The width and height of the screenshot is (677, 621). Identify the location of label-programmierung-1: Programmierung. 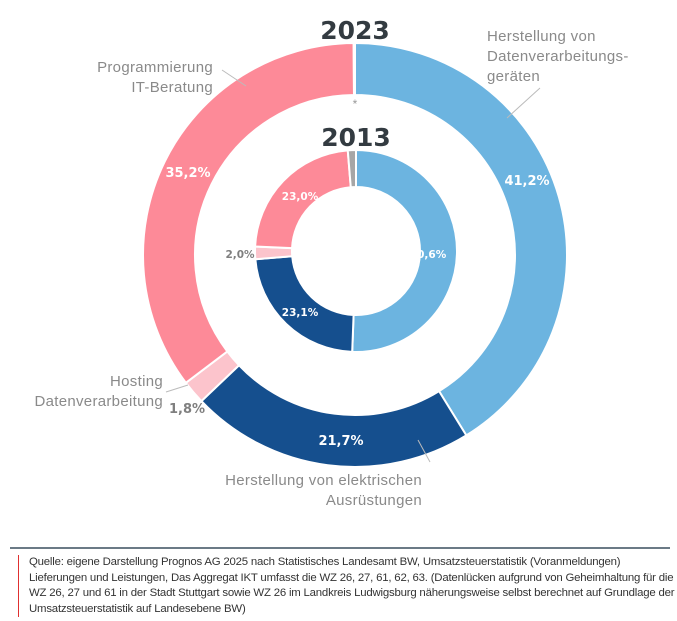
(155, 67).